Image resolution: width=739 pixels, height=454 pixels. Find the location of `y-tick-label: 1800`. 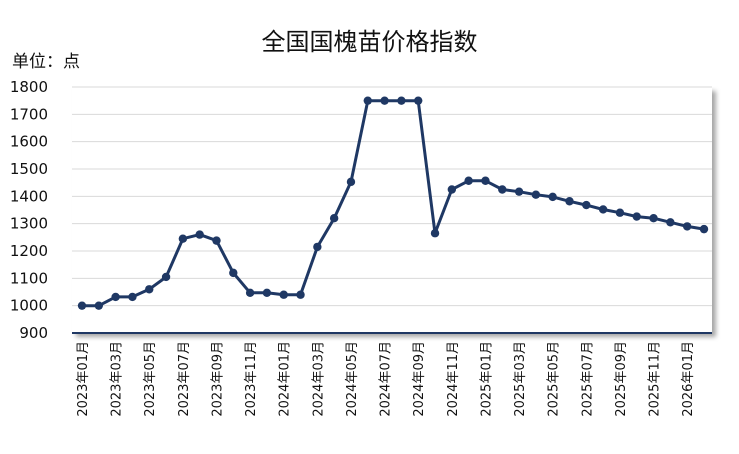

y-tick-label: 1800 is located at coordinates (29, 87).